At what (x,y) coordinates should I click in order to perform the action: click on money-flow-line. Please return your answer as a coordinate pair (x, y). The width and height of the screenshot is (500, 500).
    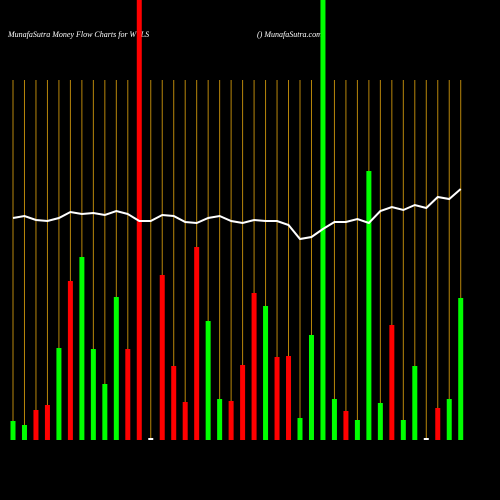
    Looking at the image, I should click on (237, 214).